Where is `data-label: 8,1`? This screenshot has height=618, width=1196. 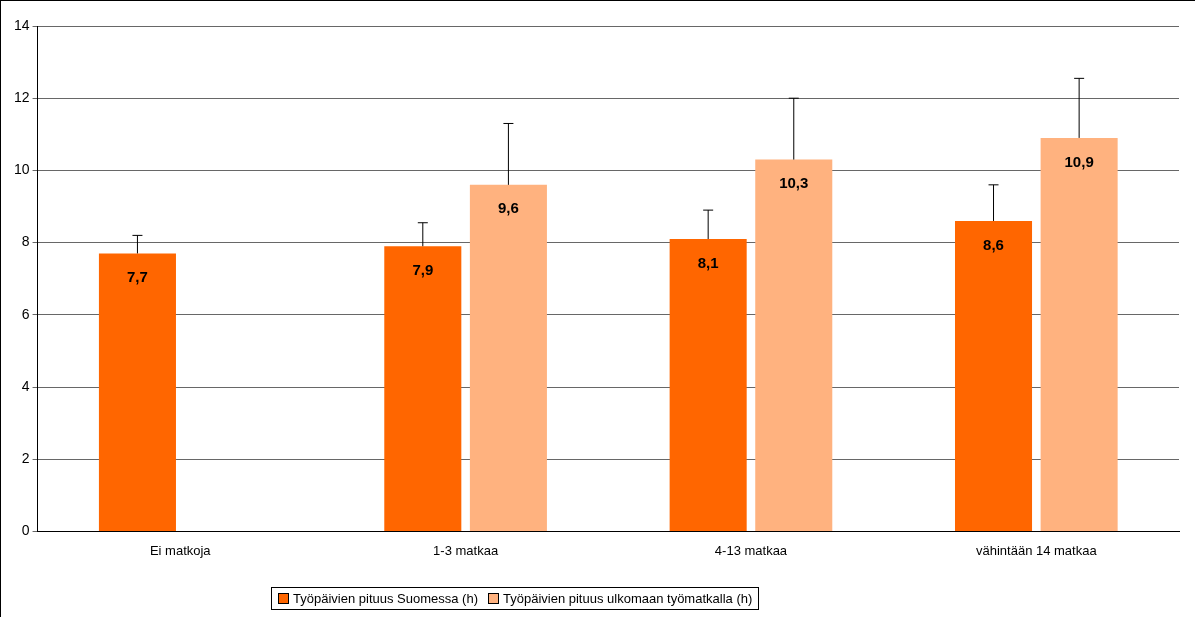
data-label: 8,1 is located at coordinates (708, 262).